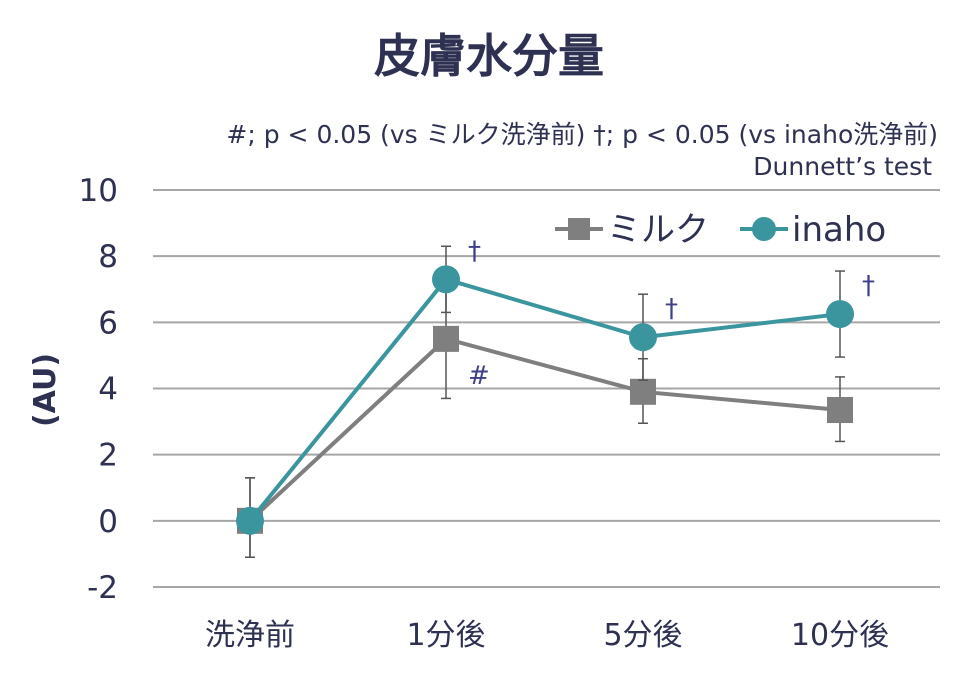  What do you see at coordinates (720, 230) in the screenshot?
I see `legend: ミルク inaho` at bounding box center [720, 230].